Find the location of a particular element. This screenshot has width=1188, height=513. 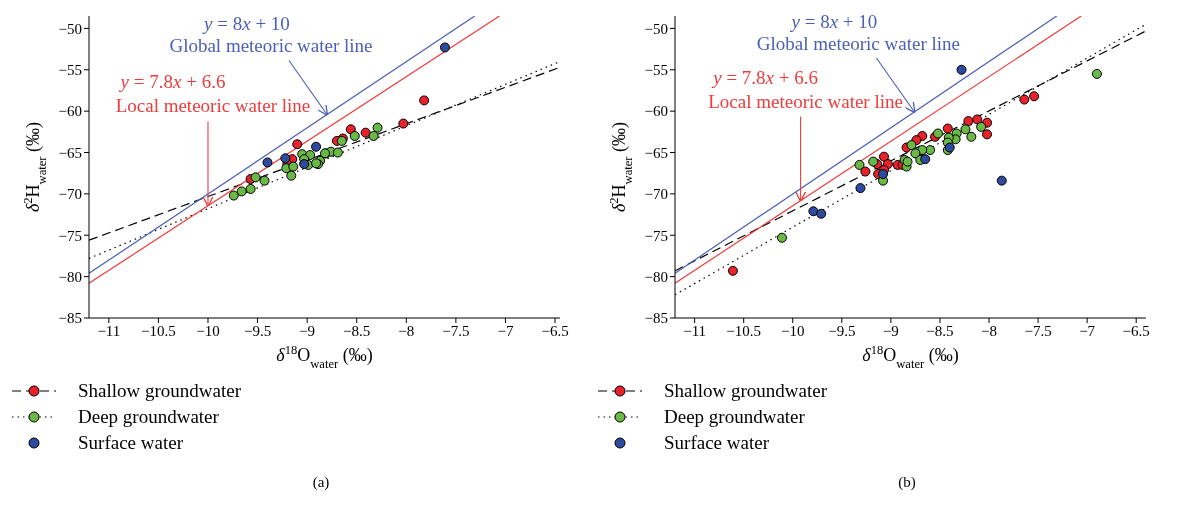

text: (a) is located at coordinates (321, 482).